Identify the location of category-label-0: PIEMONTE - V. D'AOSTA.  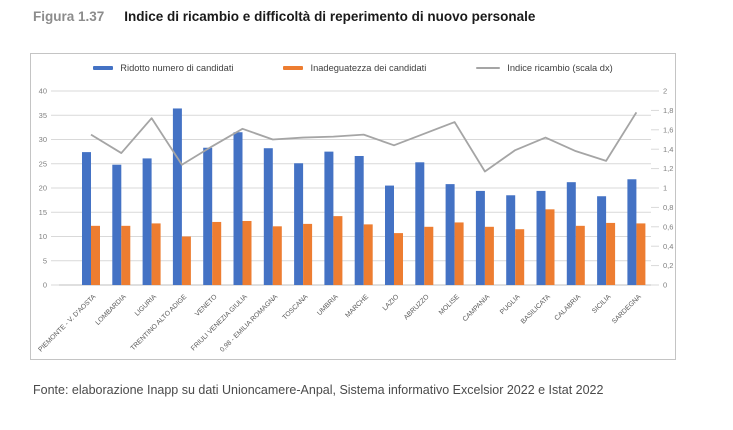
(67, 323).